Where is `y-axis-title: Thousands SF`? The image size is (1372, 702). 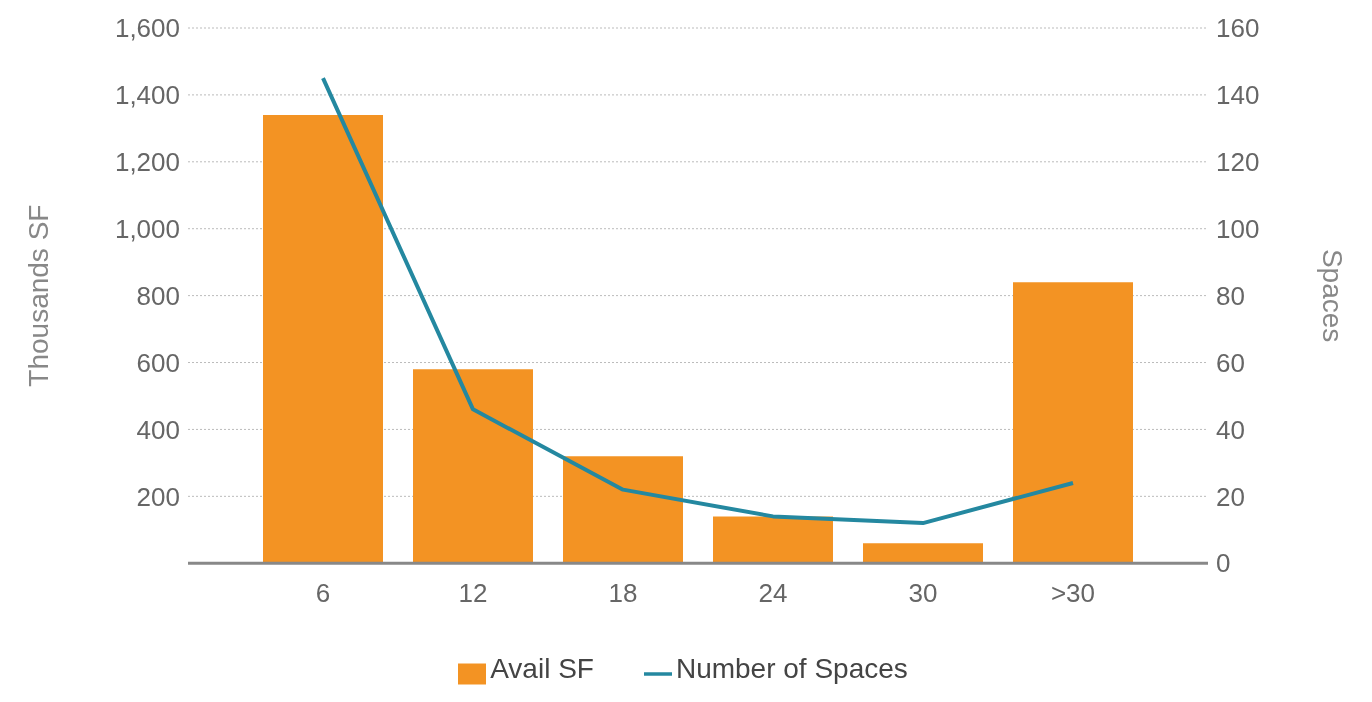 y-axis-title: Thousands SF is located at coordinates (38, 295).